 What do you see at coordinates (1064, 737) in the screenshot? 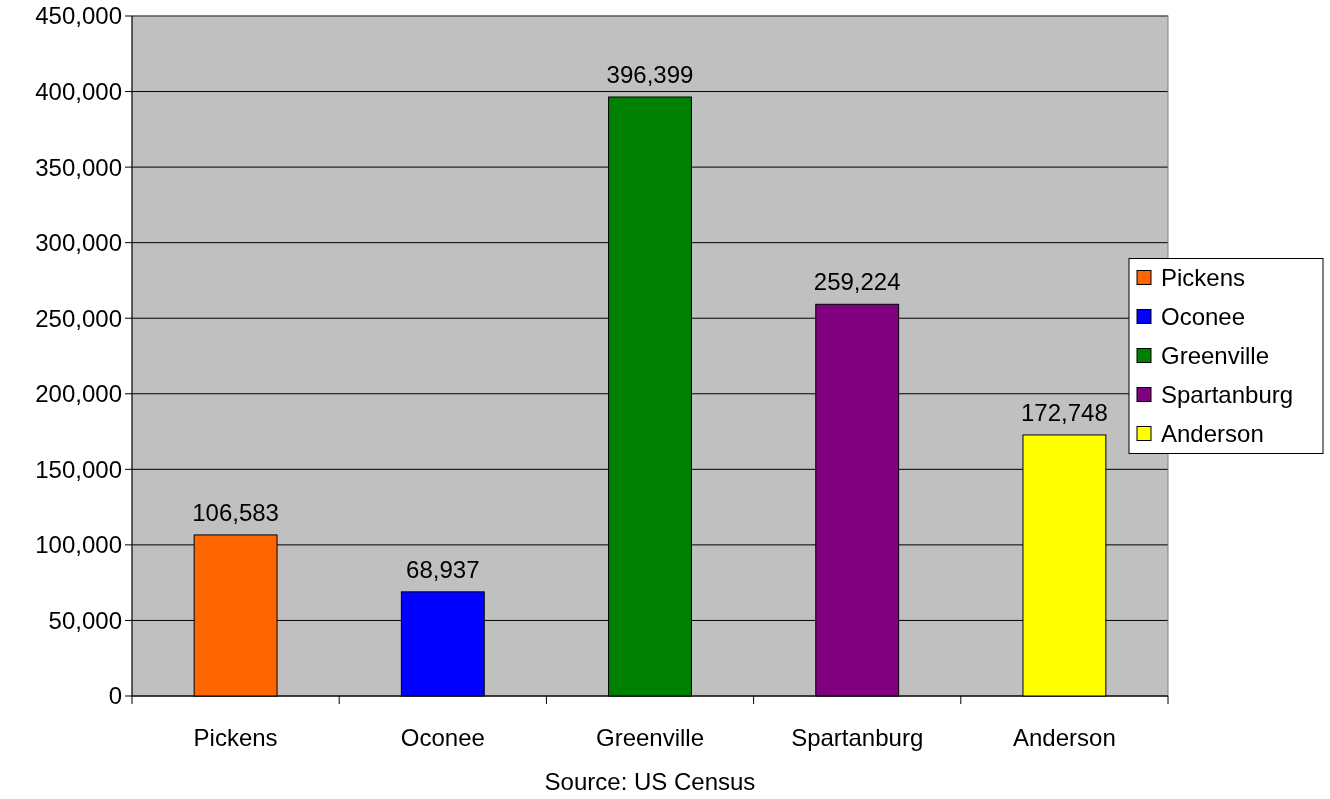
I see `x-tick-label: Anderson` at bounding box center [1064, 737].